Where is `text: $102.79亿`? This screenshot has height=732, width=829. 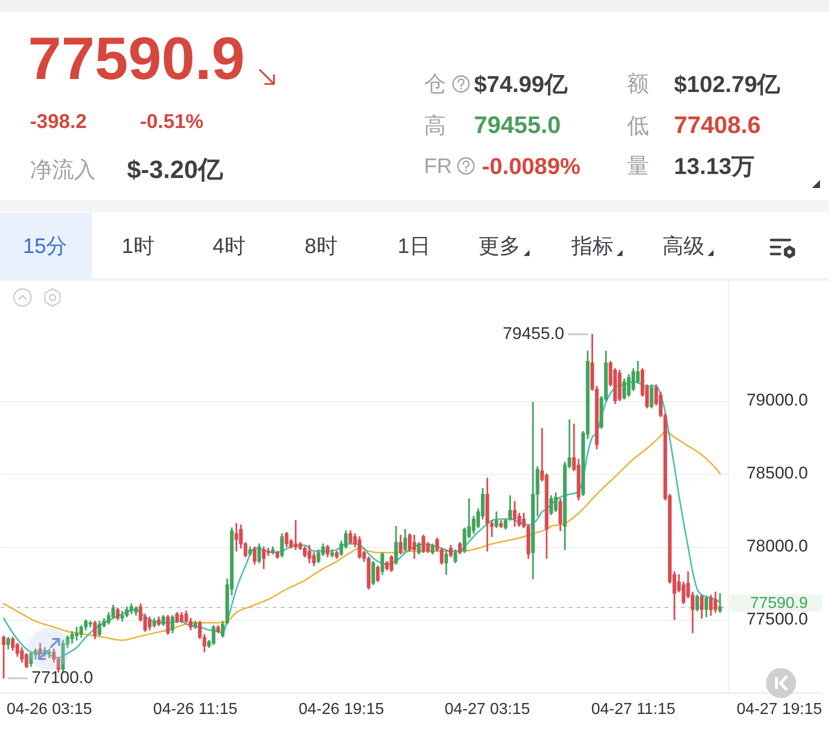 text: $102.79亿 is located at coordinates (727, 83).